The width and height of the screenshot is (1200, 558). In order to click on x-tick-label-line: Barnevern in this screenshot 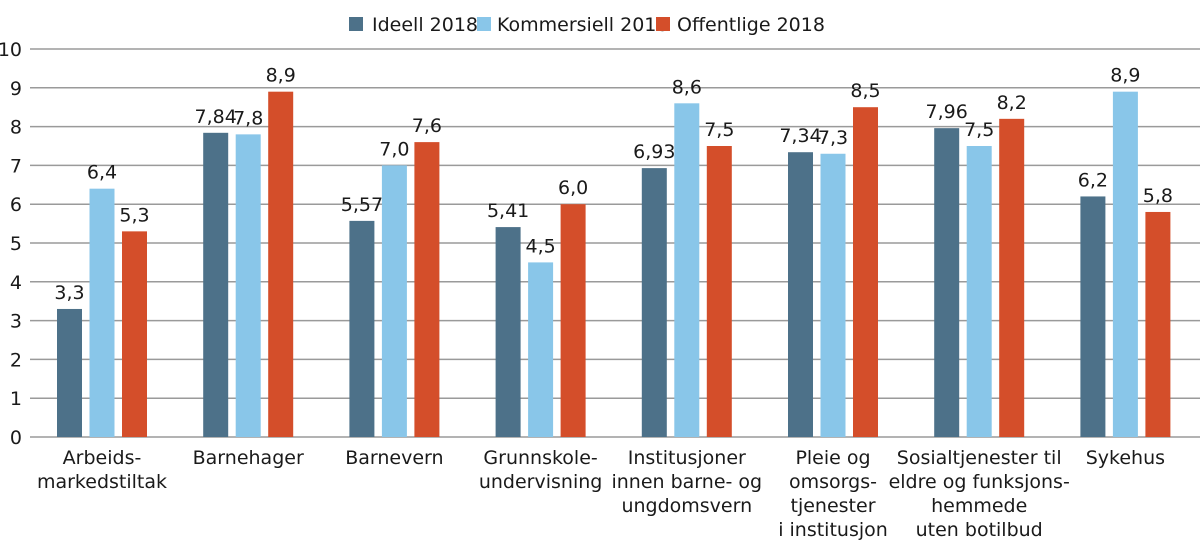, I will do `click(394, 458)`.